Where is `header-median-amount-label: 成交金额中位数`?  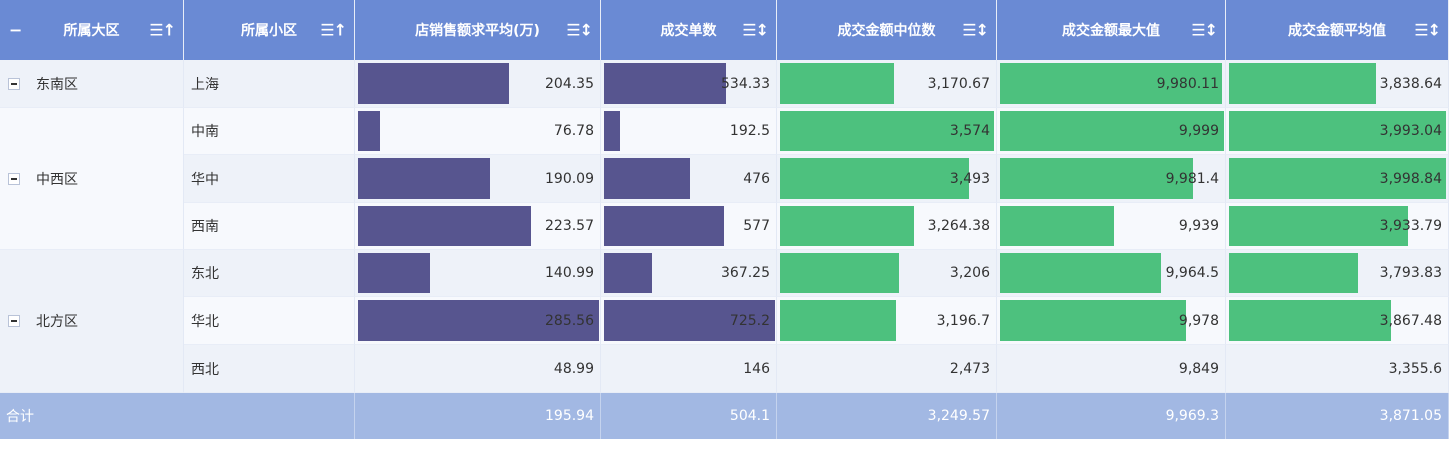
header-median-amount-label: 成交金额中位数 is located at coordinates (886, 31).